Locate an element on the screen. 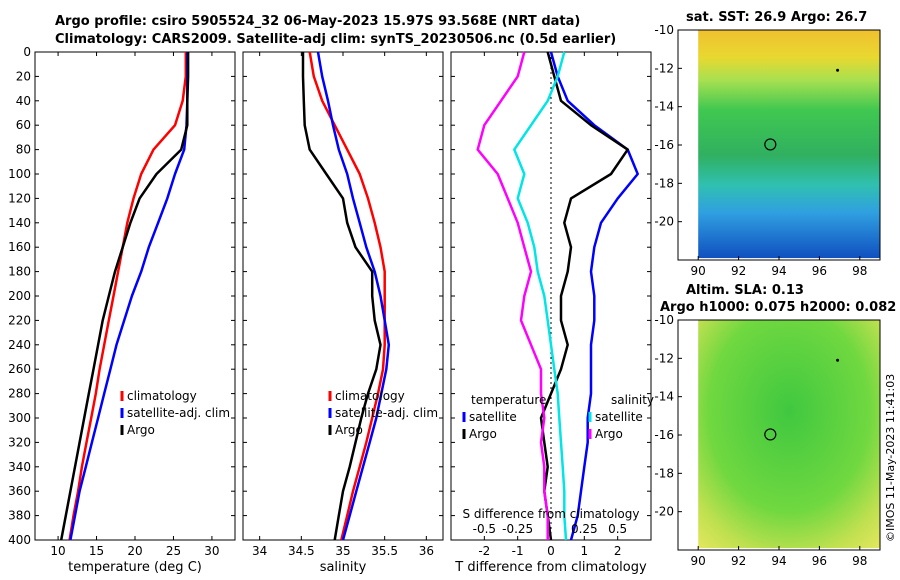 This screenshot has height=580, width=900. sst-map-title: sat. SST: 26.9 Argo: 26.7 is located at coordinates (777, 17).